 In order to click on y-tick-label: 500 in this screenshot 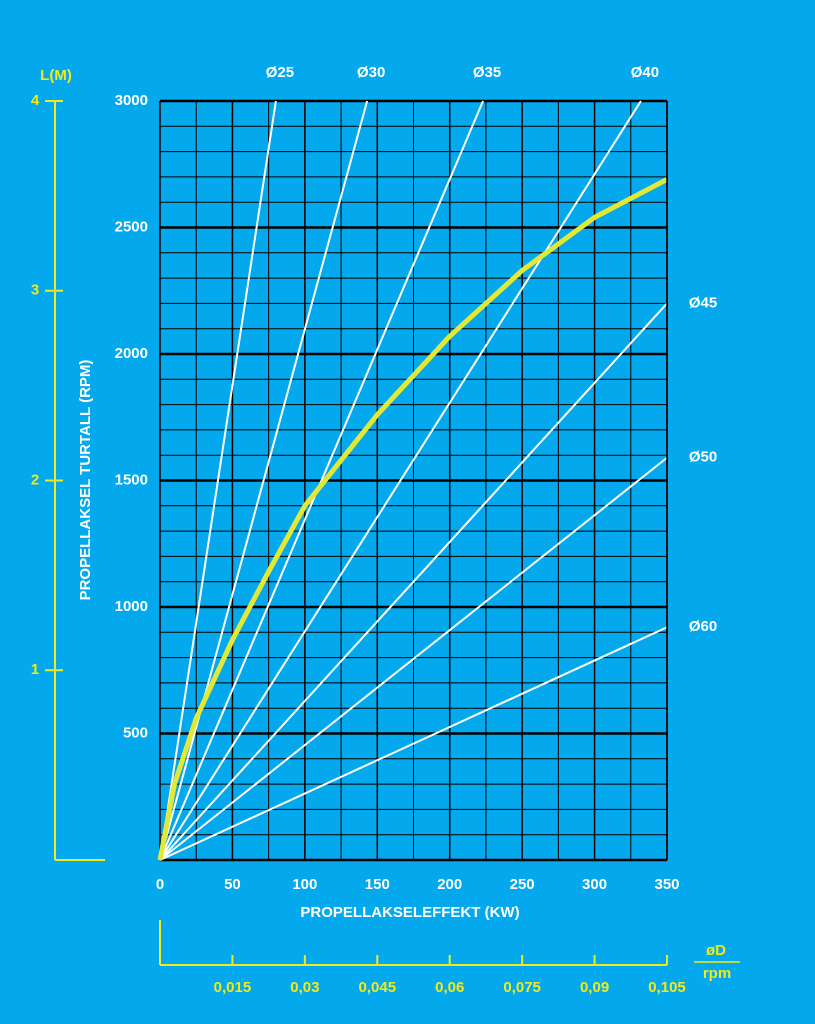, I will do `click(135, 732)`.